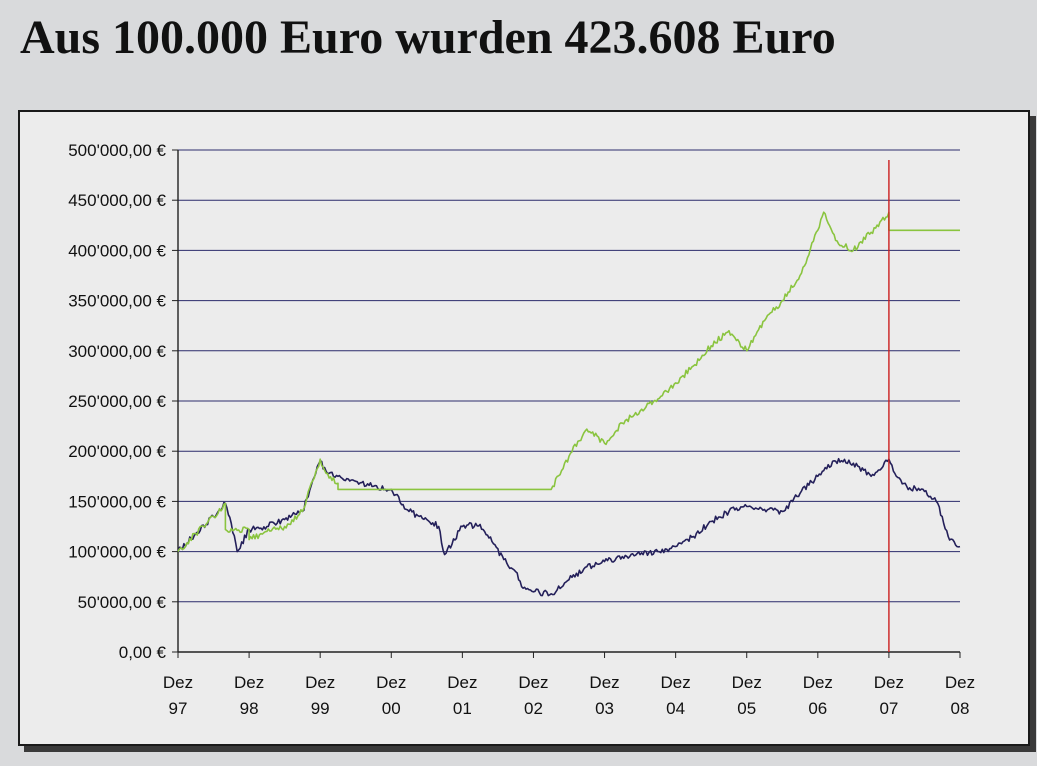 This screenshot has height=766, width=1037. What do you see at coordinates (117, 200) in the screenshot?
I see `y-tick-label: 450'000,00 €` at bounding box center [117, 200].